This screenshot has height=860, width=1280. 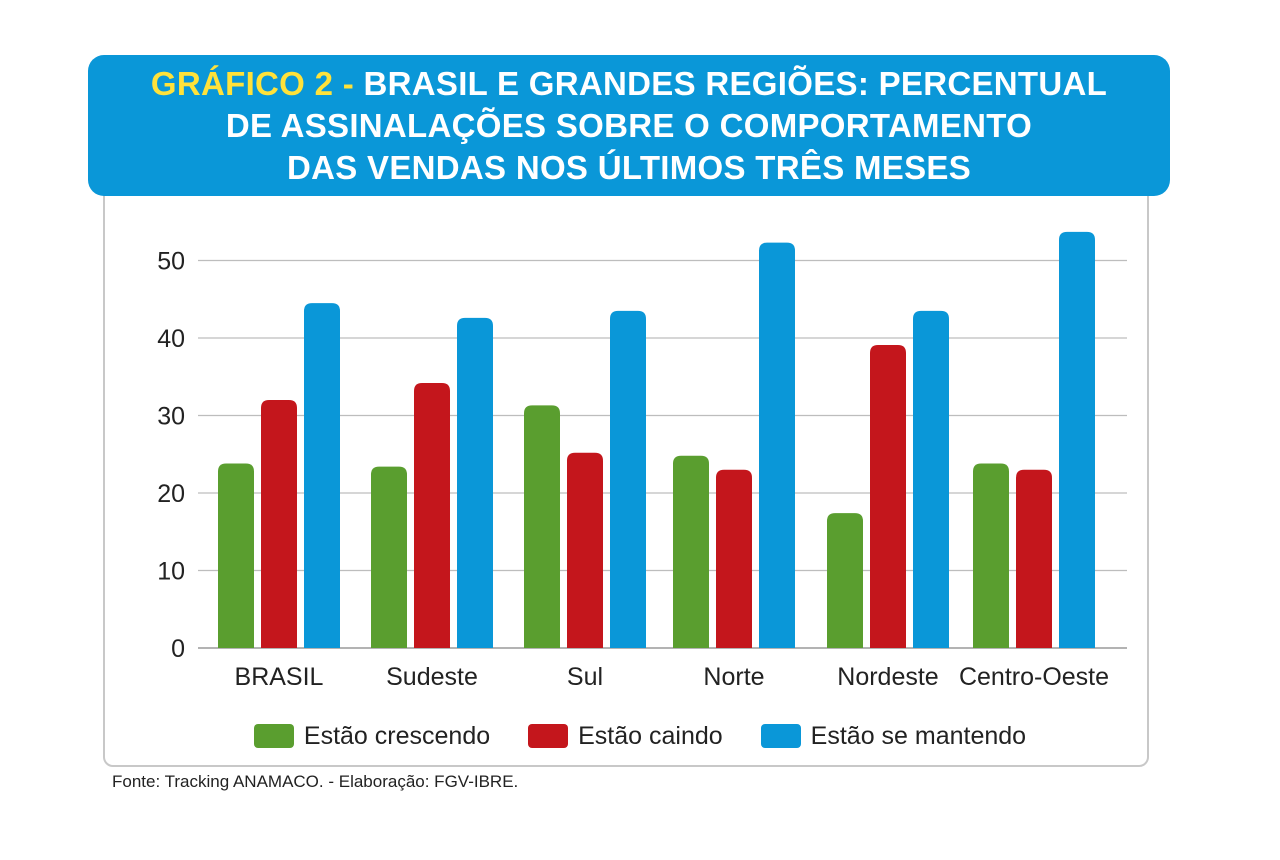 What do you see at coordinates (733, 677) in the screenshot?
I see `x-category-label: Norte` at bounding box center [733, 677].